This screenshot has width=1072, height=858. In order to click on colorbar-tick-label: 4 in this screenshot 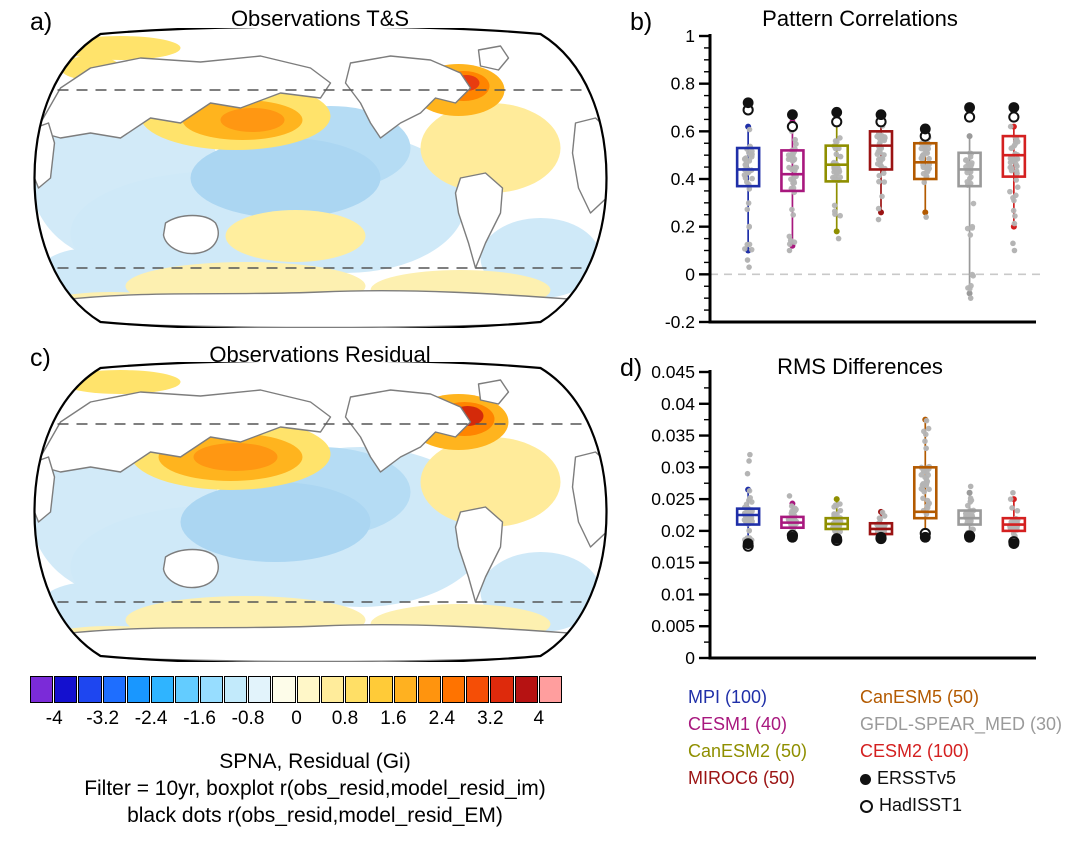, I will do `click(539, 718)`.